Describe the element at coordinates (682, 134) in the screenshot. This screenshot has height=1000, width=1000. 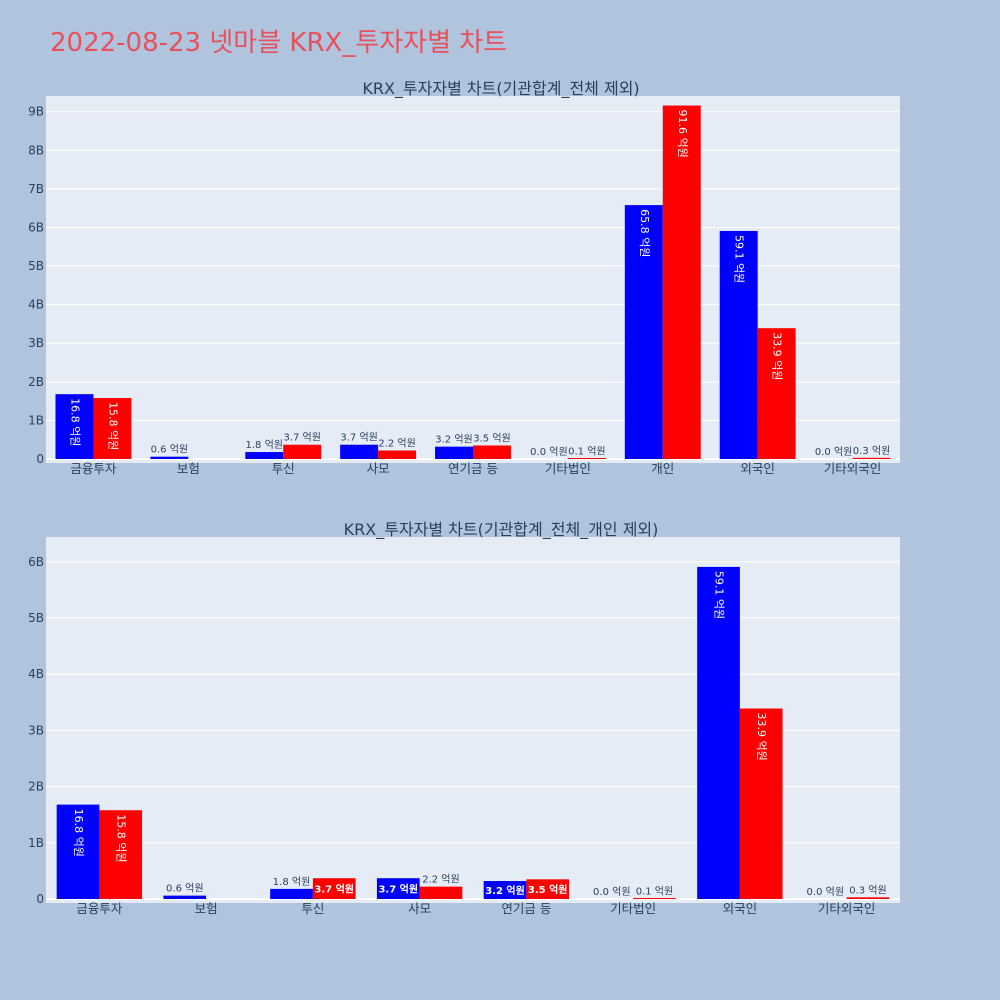
I see `bar-label: 91.6 억원` at that location.